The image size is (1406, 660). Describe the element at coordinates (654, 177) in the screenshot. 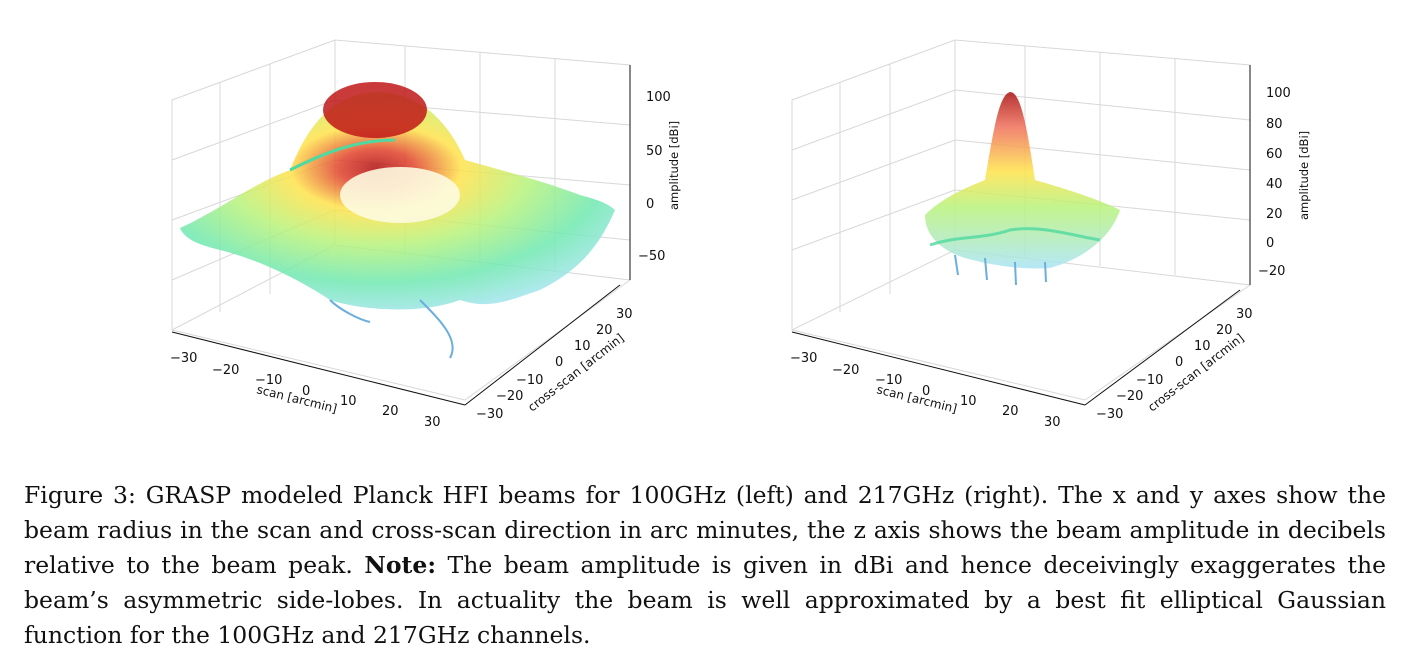

I see `z-axis-ticks: 100 50 0 −50` at that location.